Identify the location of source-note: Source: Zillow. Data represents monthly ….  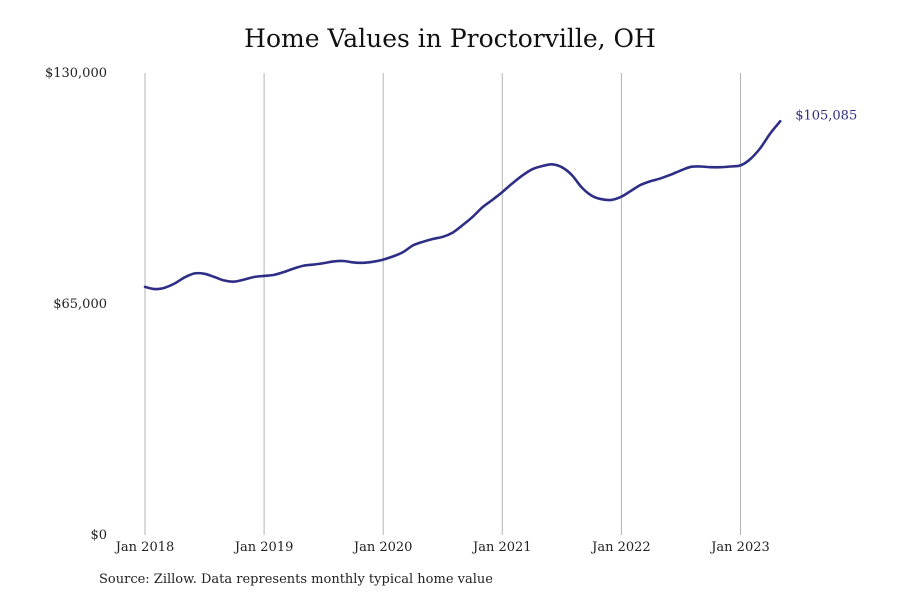
(296, 579).